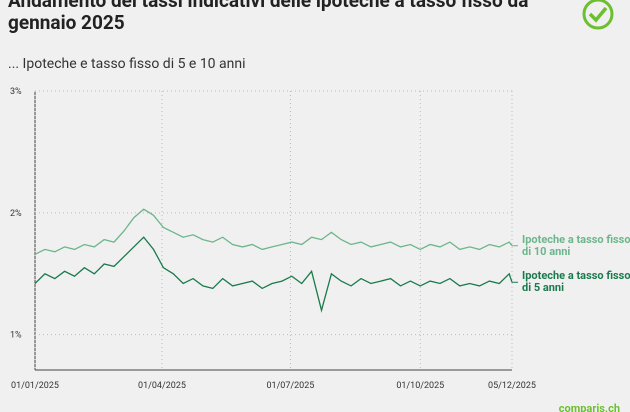 This screenshot has height=412, width=630. I want to click on check-icon, so click(598, 15).